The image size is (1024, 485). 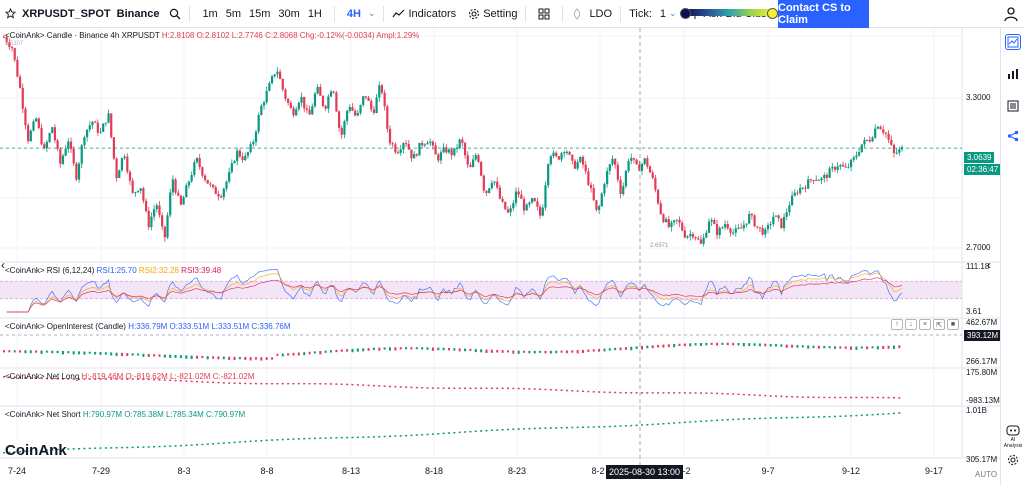 I want to click on list-icon, so click(x=1013, y=106).